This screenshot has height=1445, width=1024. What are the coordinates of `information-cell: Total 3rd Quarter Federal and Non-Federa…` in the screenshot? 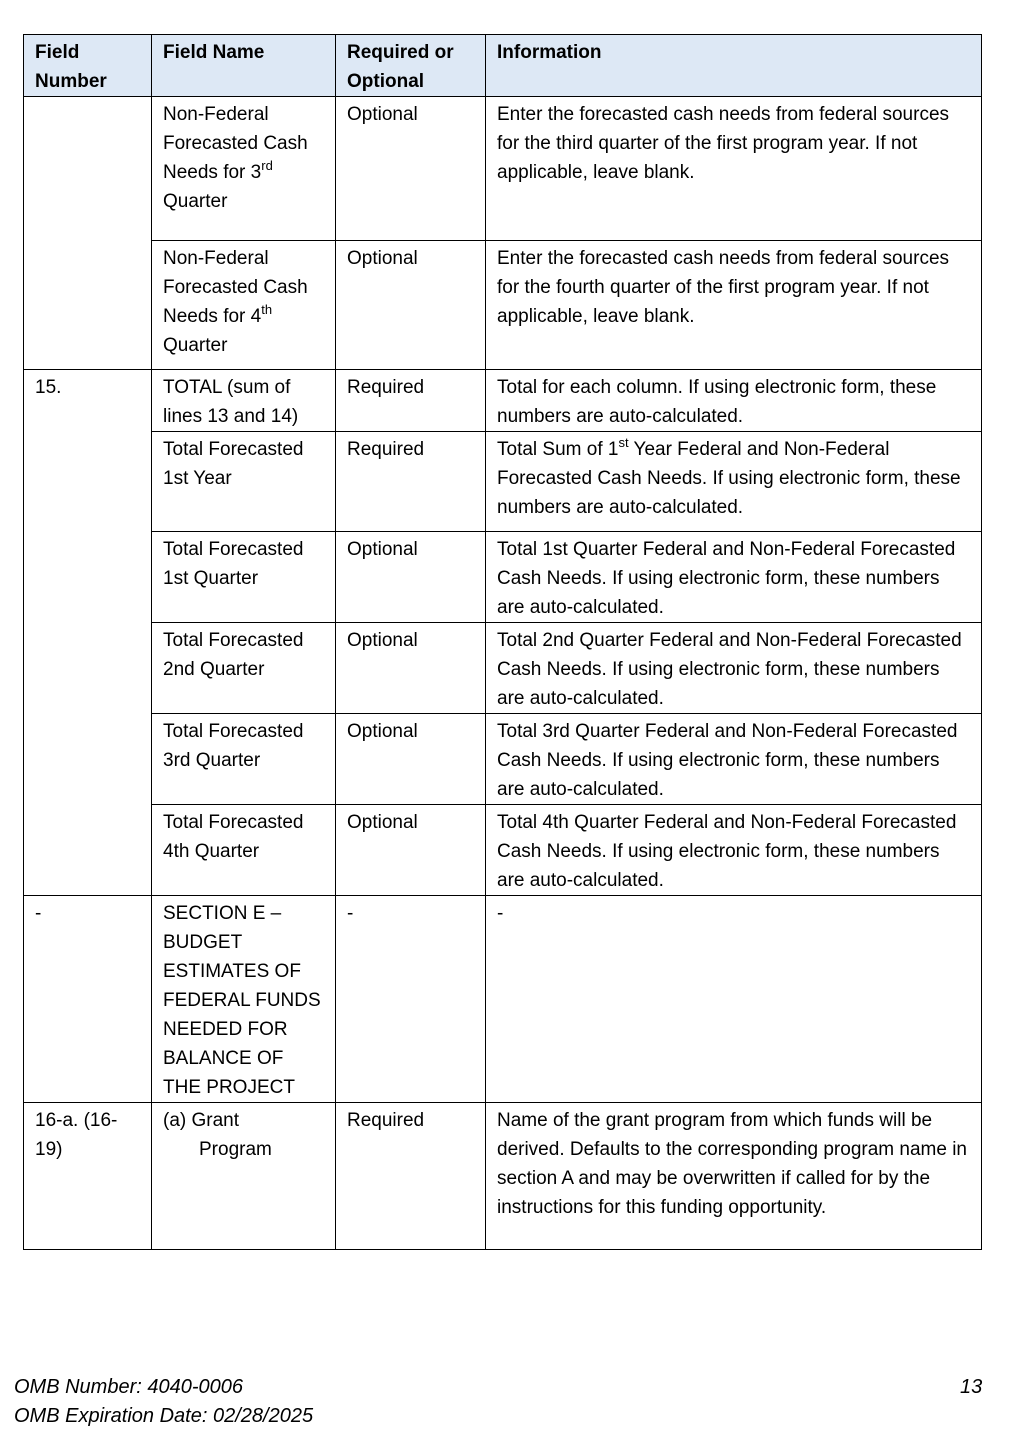 It's located at (733, 759).